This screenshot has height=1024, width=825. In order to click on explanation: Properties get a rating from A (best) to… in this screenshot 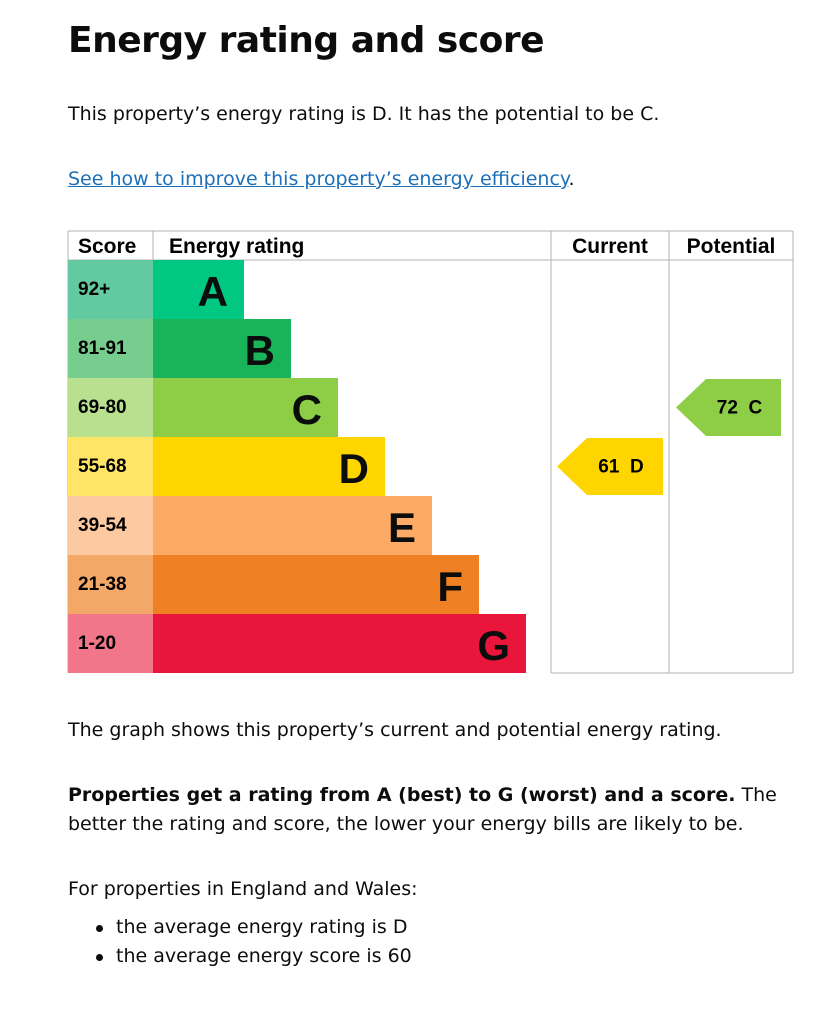, I will do `click(433, 810)`.